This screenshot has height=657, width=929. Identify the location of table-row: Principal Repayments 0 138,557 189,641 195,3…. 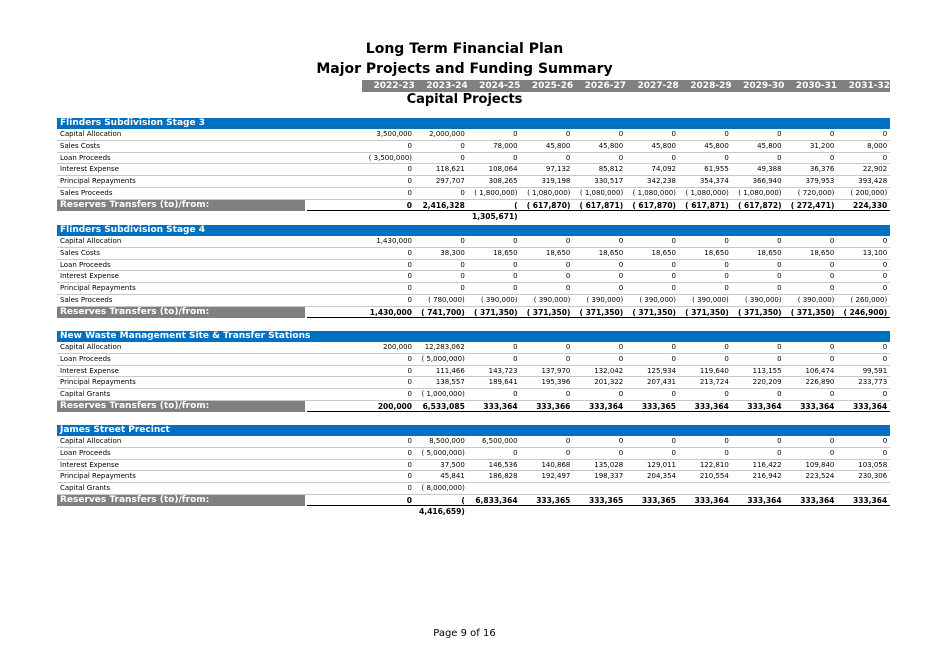
(473, 383).